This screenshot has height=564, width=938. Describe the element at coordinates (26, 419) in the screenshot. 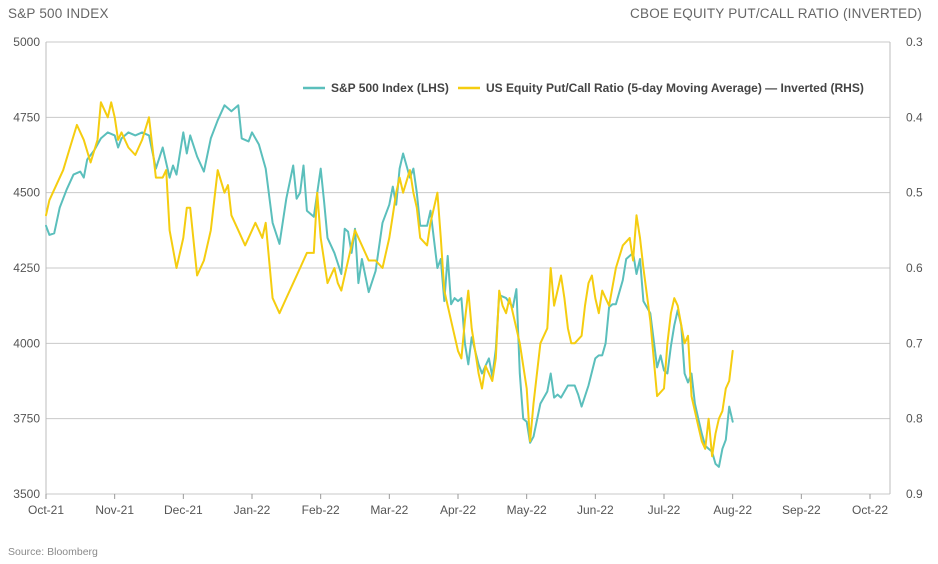

I see `left-tick-label: 3750` at that location.